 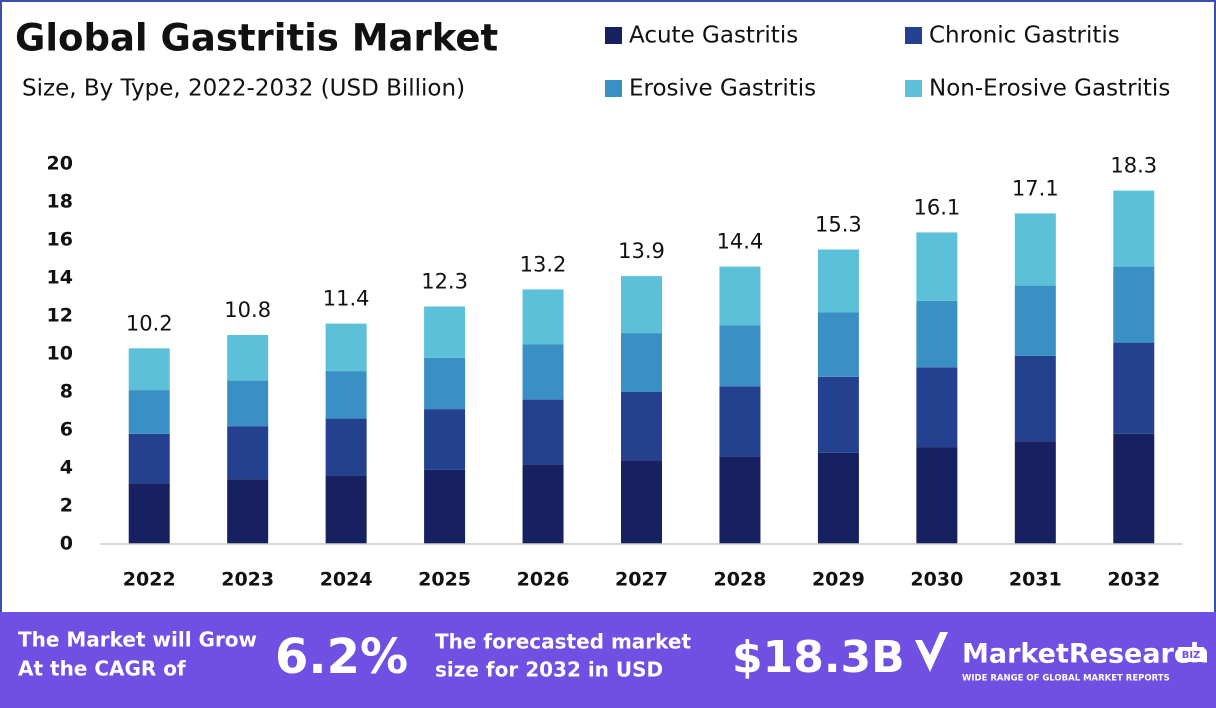 What do you see at coordinates (1133, 166) in the screenshot?
I see `total-label: 18.3` at bounding box center [1133, 166].